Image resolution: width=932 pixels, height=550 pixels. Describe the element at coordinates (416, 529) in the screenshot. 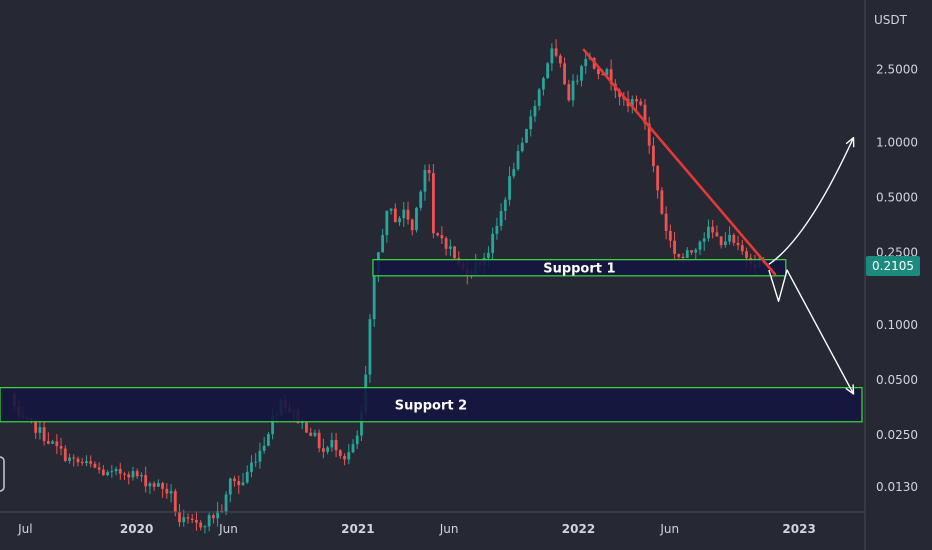

I see `time-axis: Jul 2020 Jun 2021 Jun 2022 Jun 2023` at that location.